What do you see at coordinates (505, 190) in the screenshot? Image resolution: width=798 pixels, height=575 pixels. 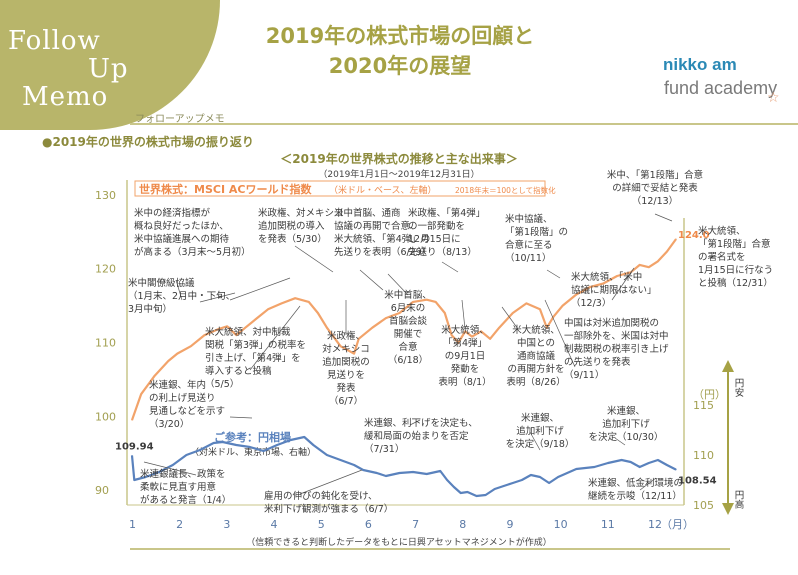 I see `equity-series-note: 2018年末＝100として指数化` at bounding box center [505, 190].